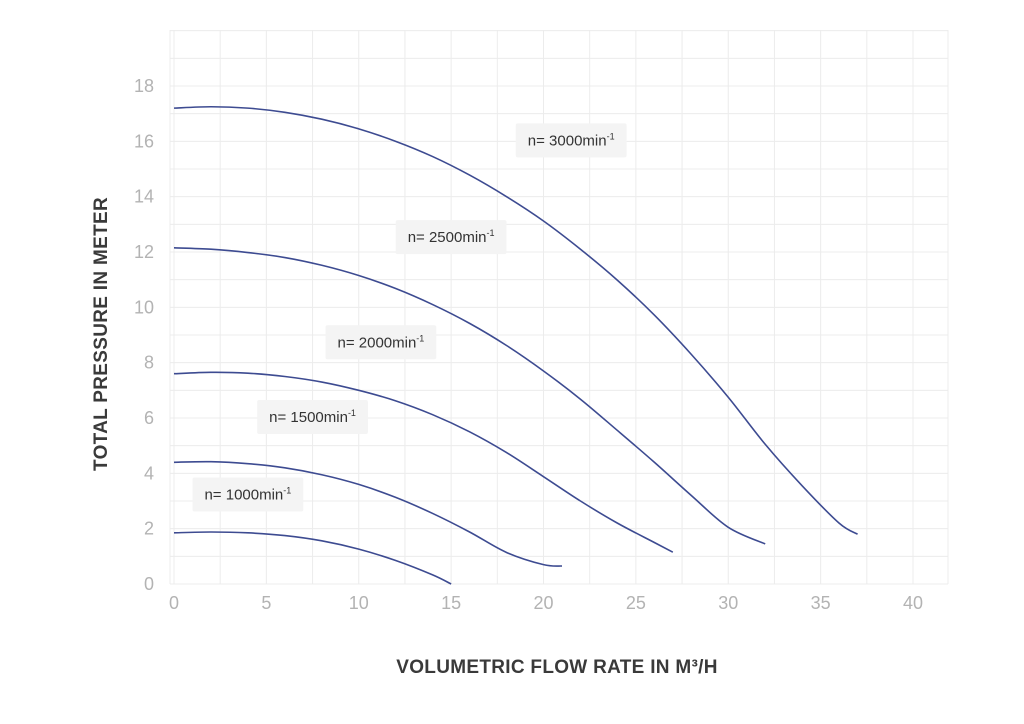 This screenshot has height=724, width=1024. I want to click on x-tick-label: 15, so click(451, 603).